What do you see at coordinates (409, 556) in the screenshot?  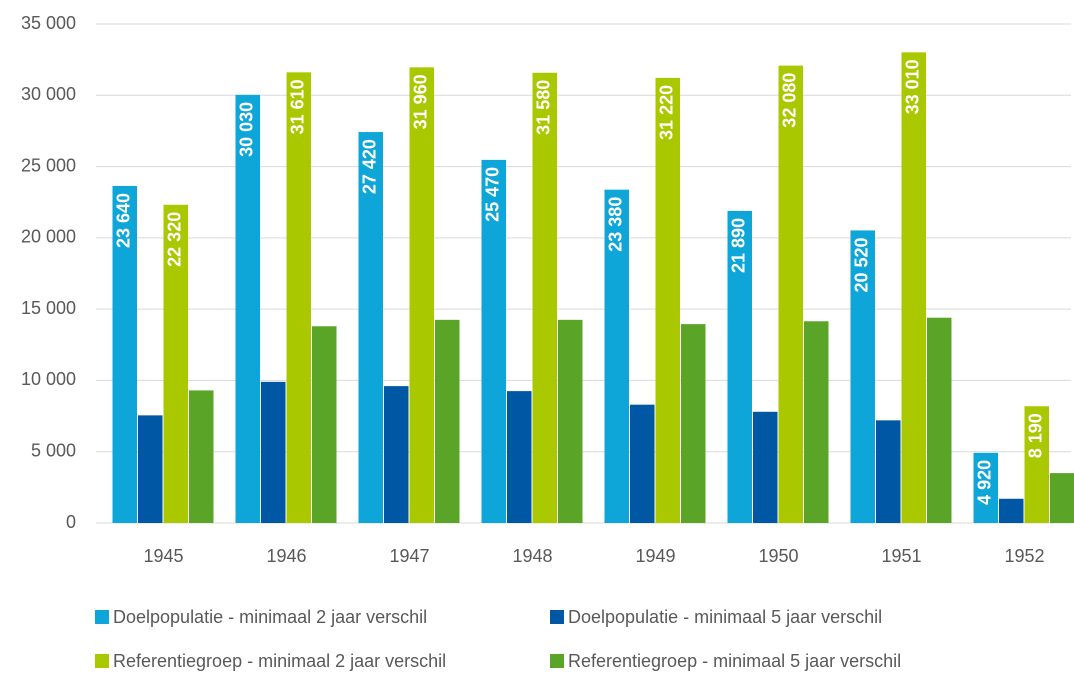 I see `x-tick-label: 1947` at bounding box center [409, 556].